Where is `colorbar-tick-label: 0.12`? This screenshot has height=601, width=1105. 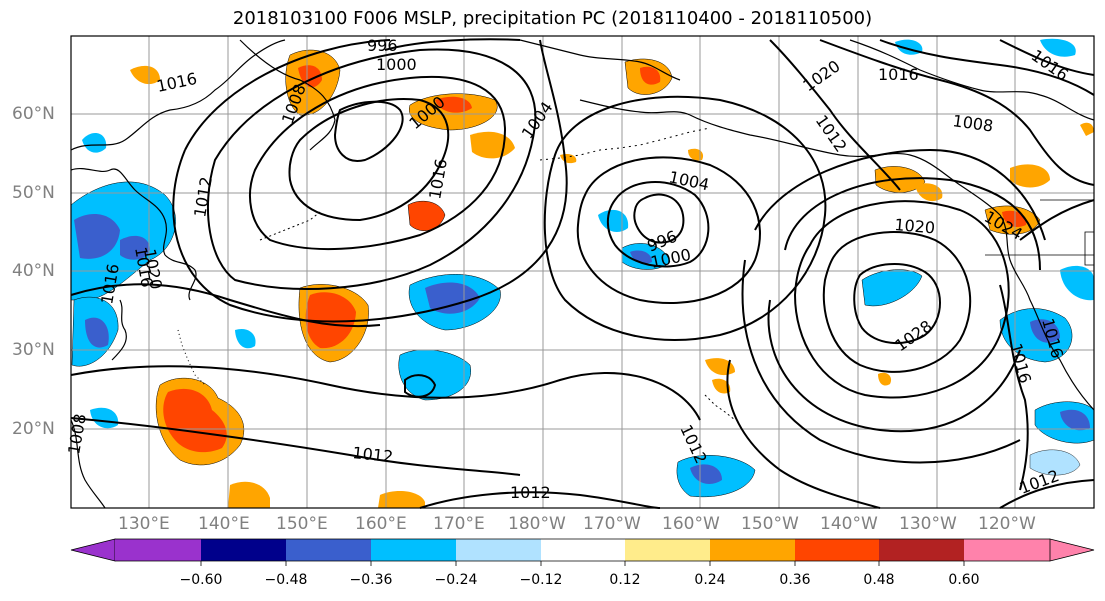 colorbar-tick-label: 0.12 is located at coordinates (625, 580).